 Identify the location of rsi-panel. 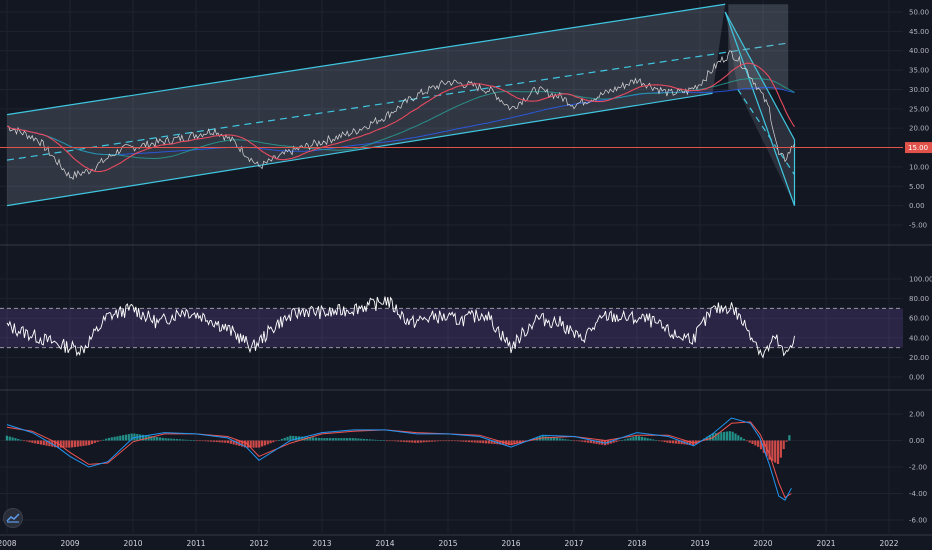
(451, 327).